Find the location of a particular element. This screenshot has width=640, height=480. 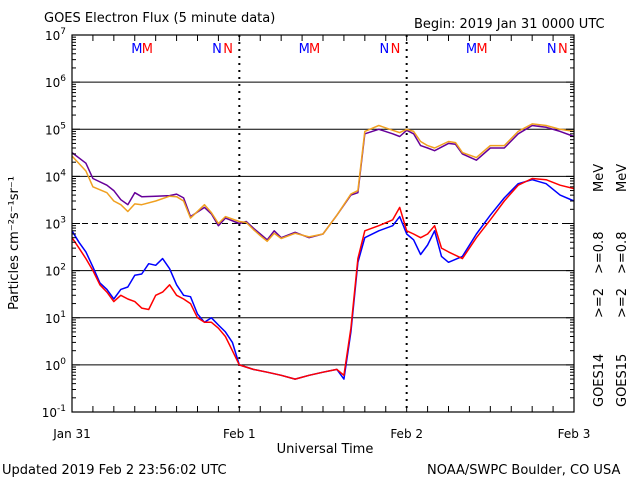

y-tick-label: 10² is located at coordinates (55, 271).